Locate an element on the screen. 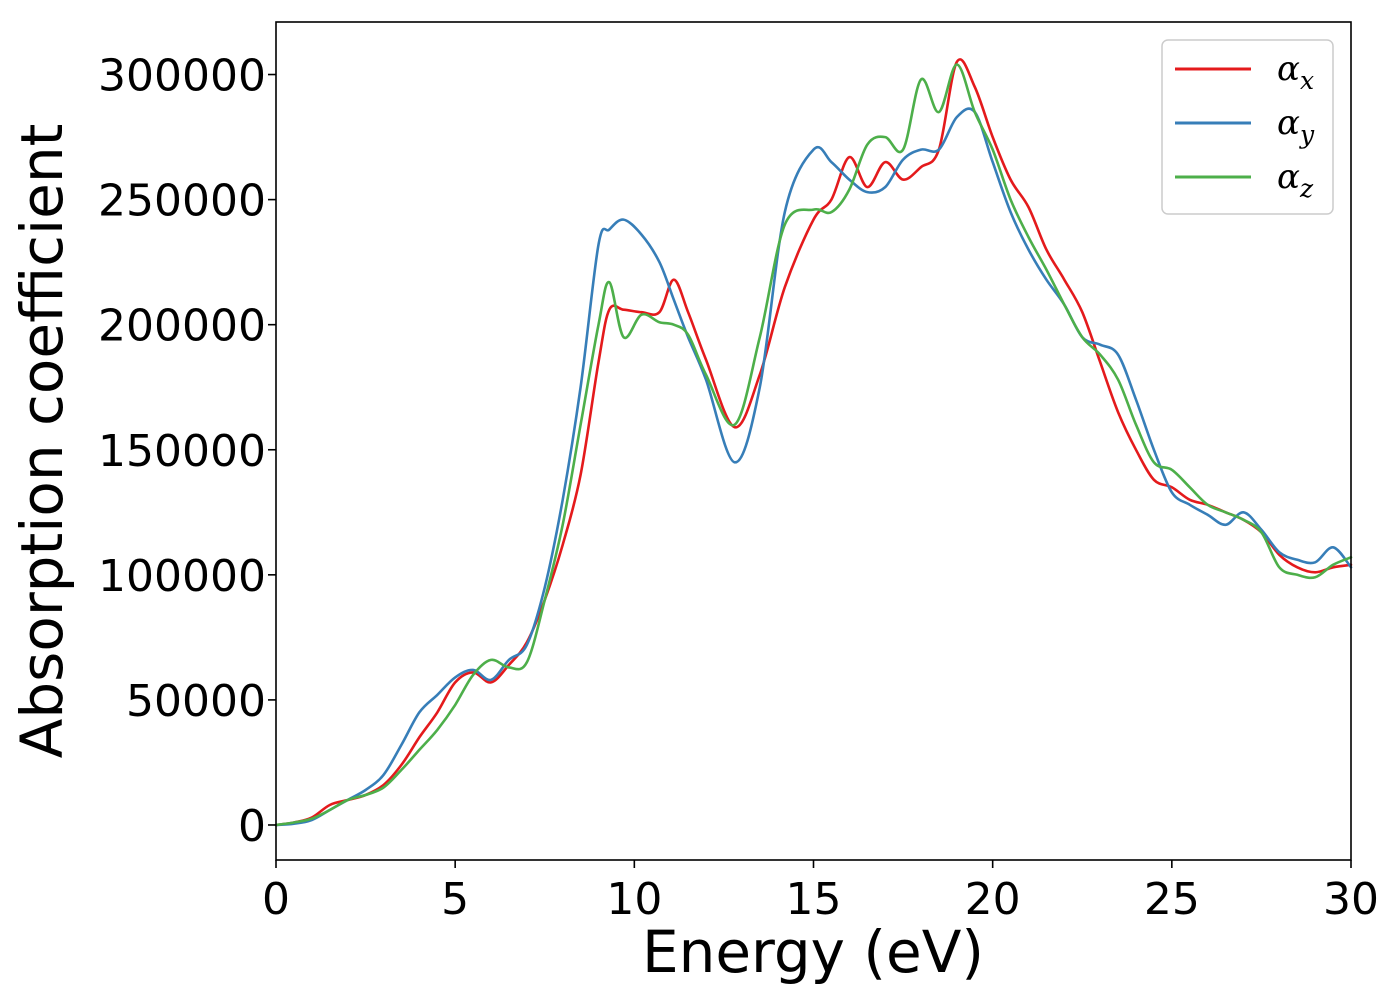 Image resolution: width=1400 pixels, height=1005 pixels. x-tick-label: 10 is located at coordinates (634, 899).